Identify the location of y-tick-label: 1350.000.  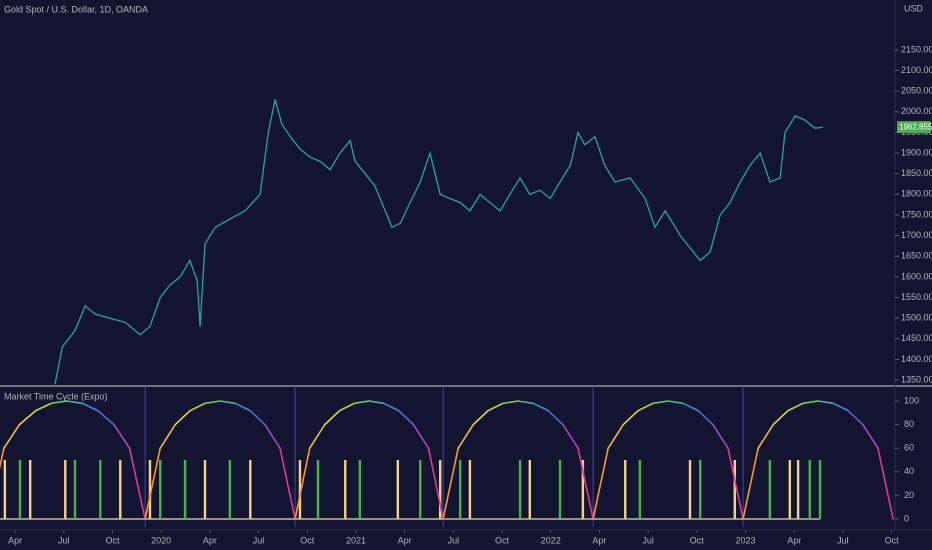
(916, 379).